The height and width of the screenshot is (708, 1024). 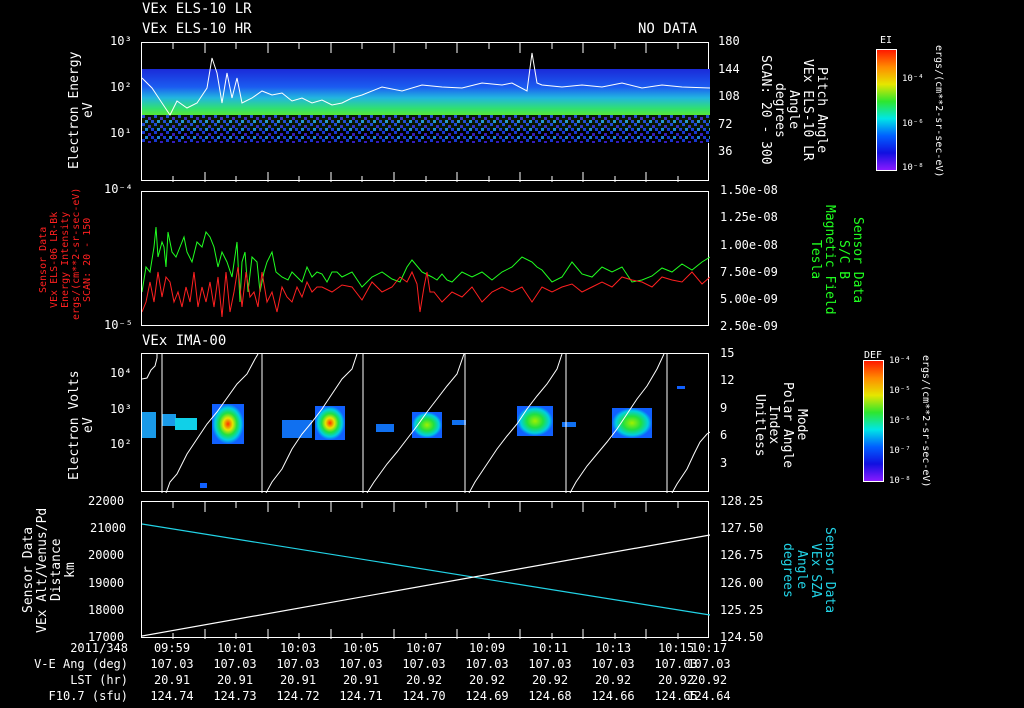 I want to click on footer-f107: 124.71, so click(x=361, y=696).